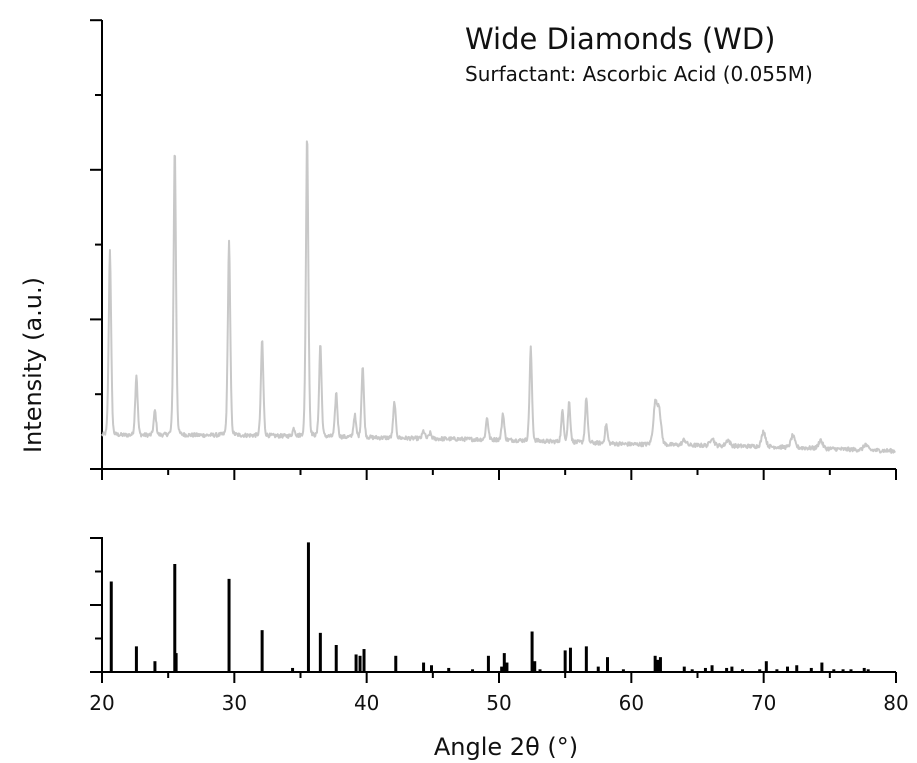  I want to click on upper-x-ticks, so click(499, 474).